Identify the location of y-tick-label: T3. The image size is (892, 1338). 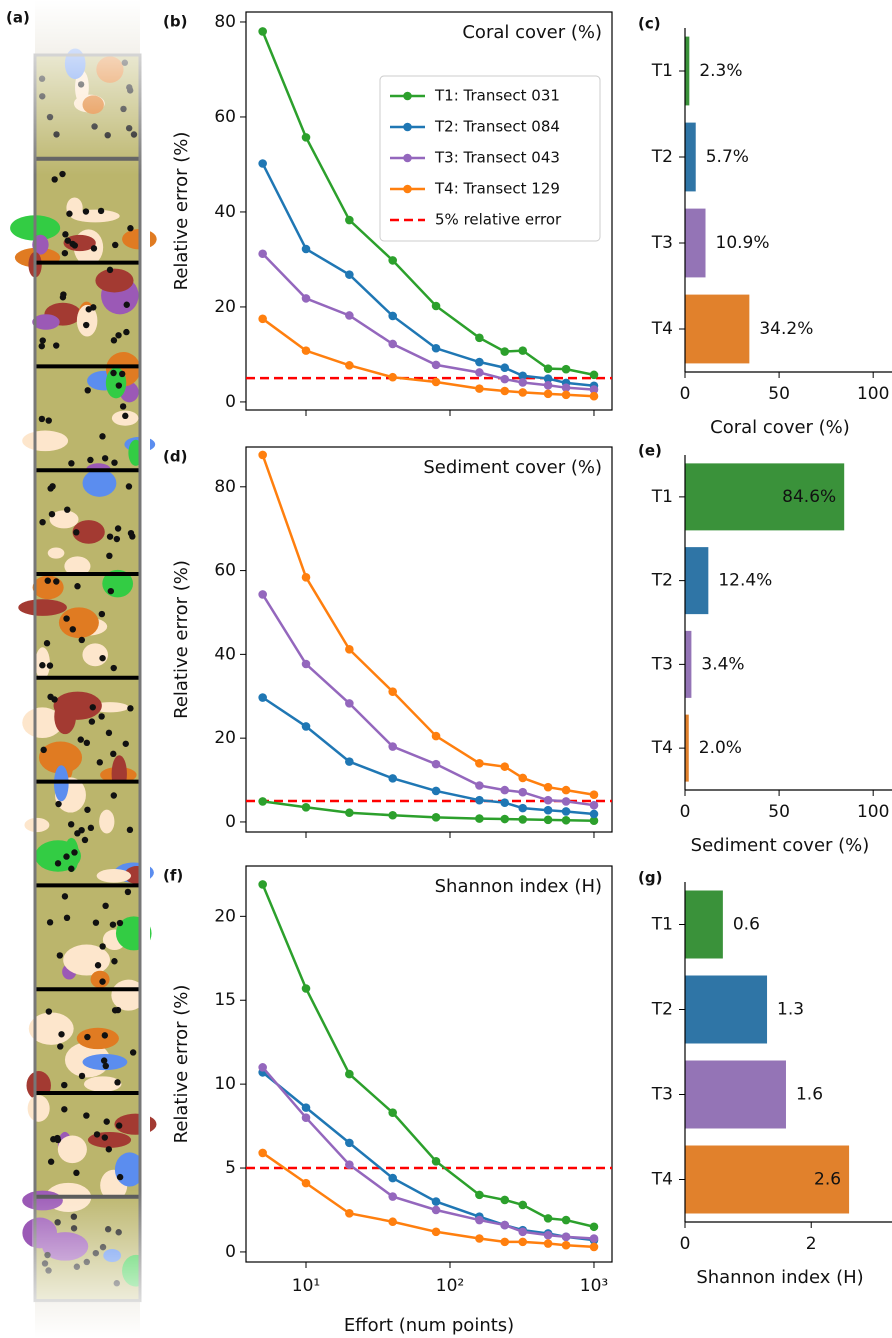
(662, 243).